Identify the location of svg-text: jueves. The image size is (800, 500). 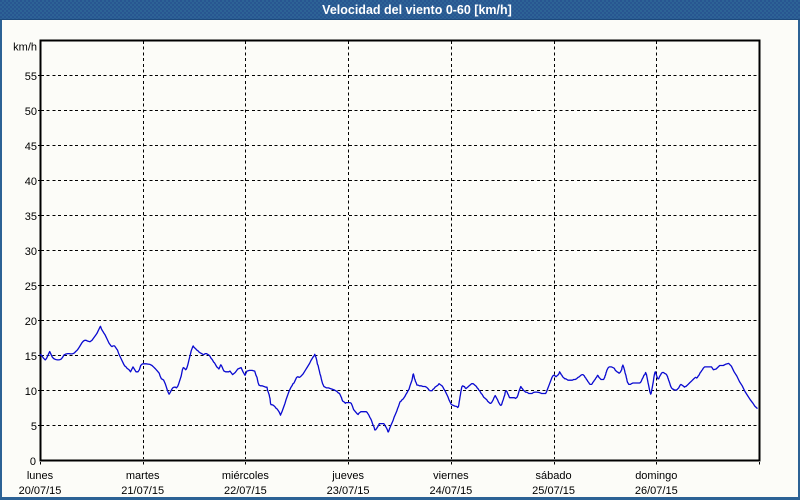
(347, 476).